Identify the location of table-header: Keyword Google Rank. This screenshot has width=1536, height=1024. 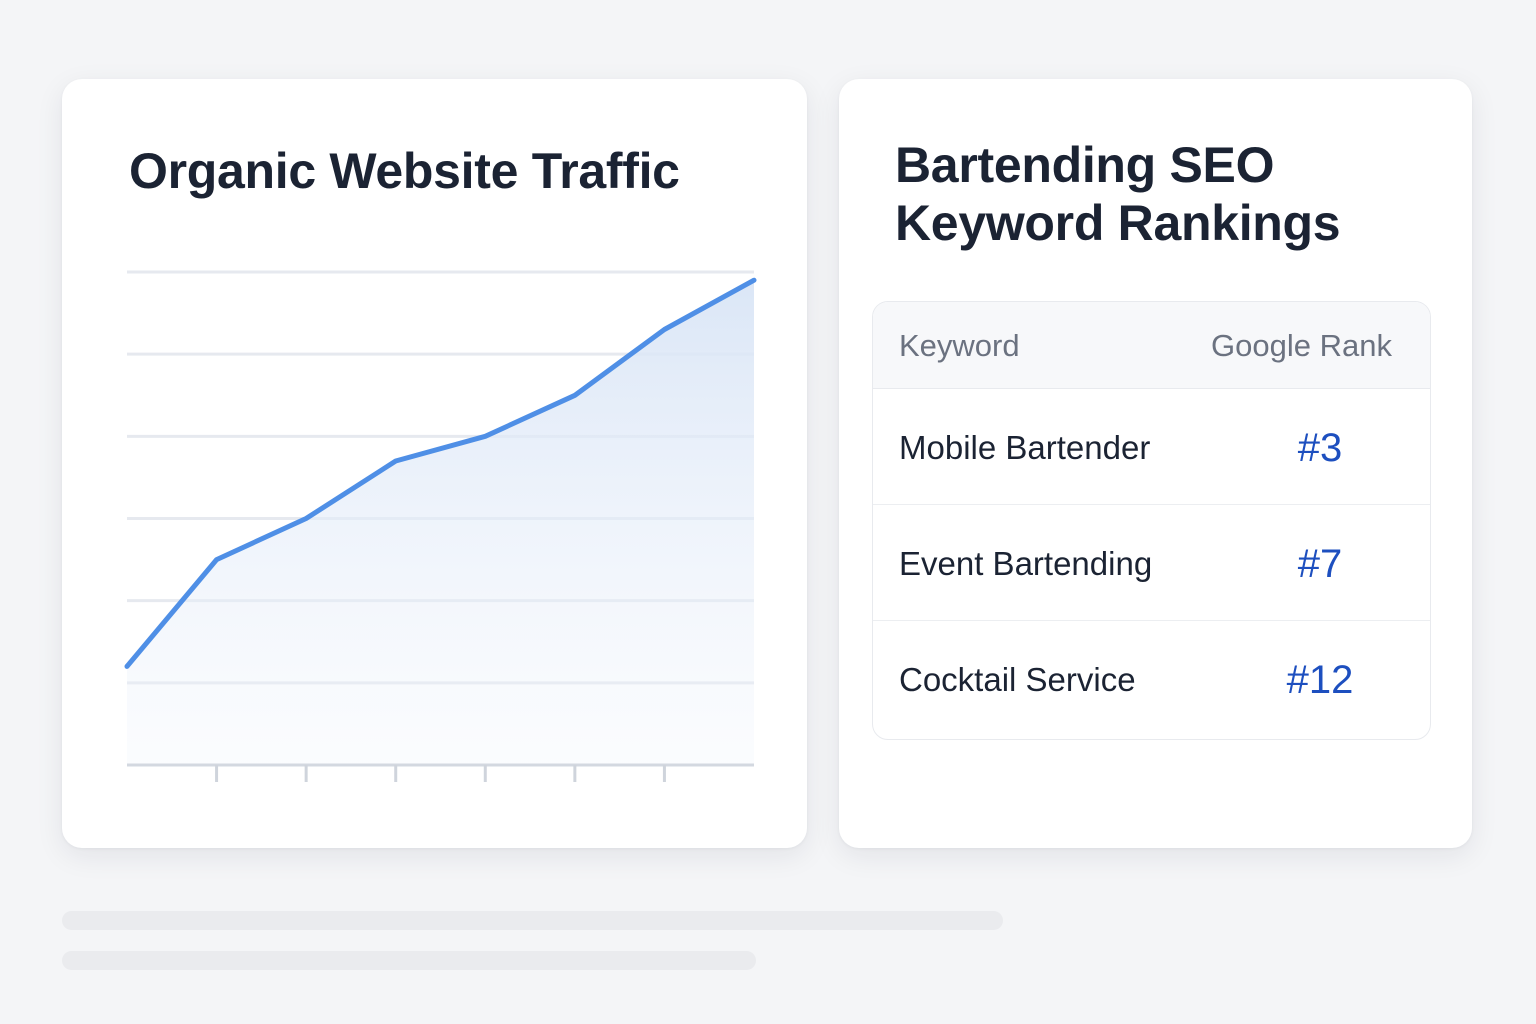
(1151, 345).